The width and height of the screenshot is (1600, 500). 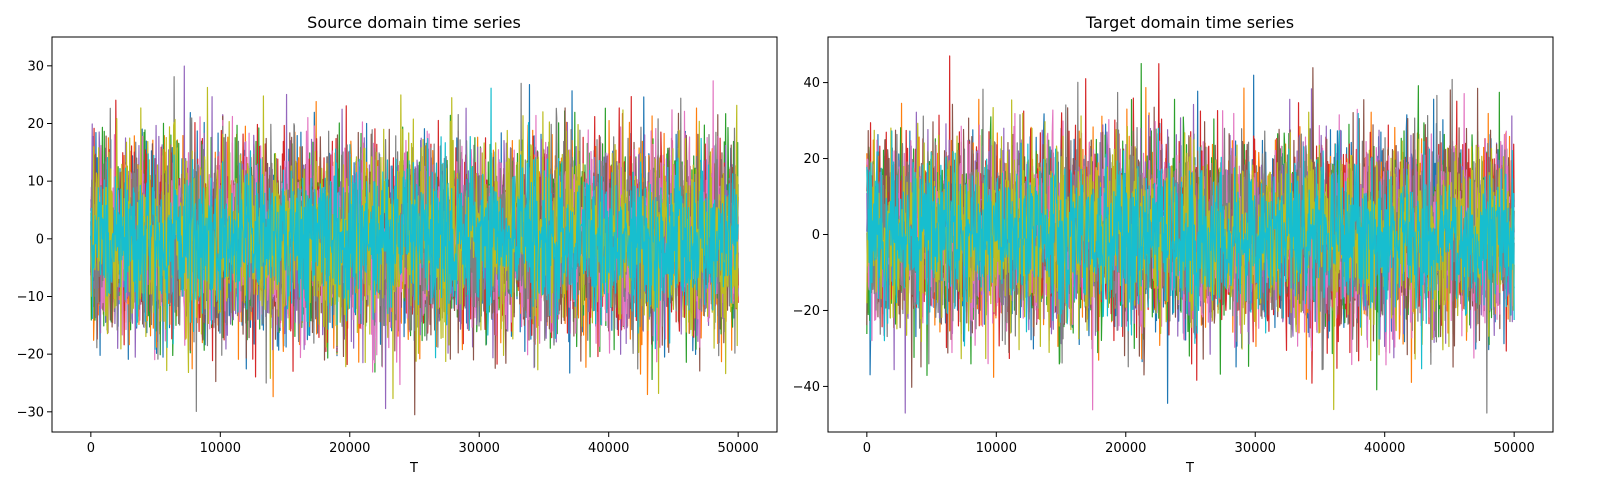 What do you see at coordinates (91, 448) in the screenshot?
I see `chart-source-x-tick-label: 0` at bounding box center [91, 448].